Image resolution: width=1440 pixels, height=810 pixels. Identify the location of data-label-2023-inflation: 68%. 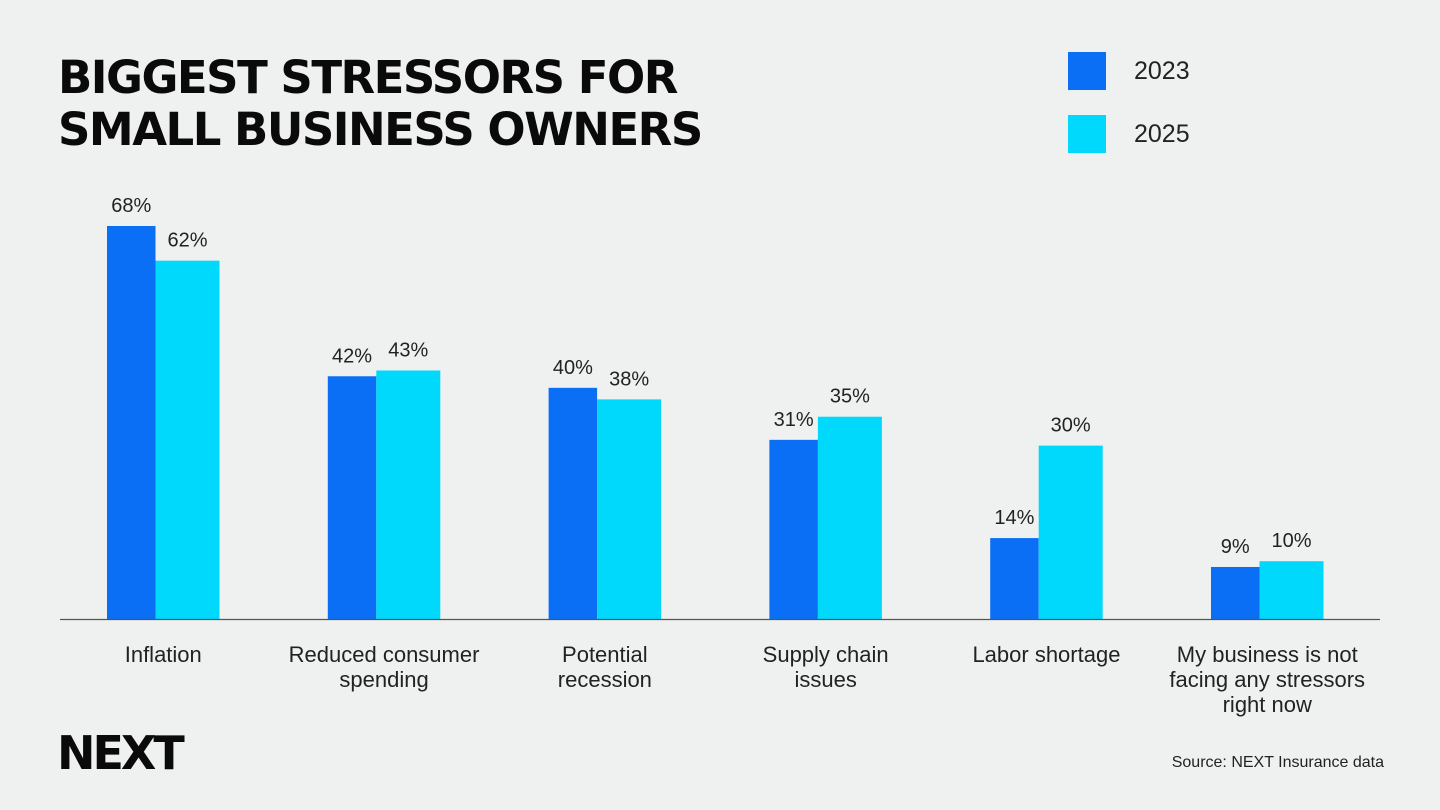
(131, 206).